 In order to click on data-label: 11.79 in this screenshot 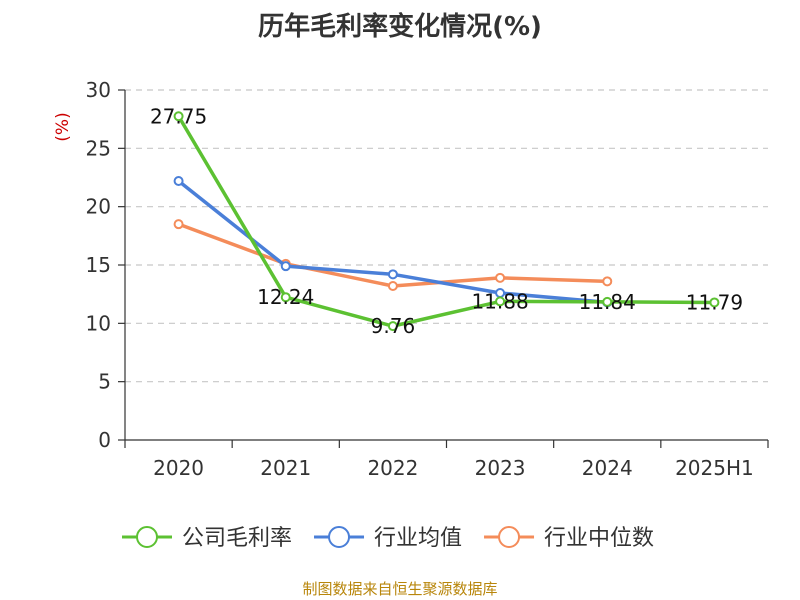, I will do `click(714, 302)`.